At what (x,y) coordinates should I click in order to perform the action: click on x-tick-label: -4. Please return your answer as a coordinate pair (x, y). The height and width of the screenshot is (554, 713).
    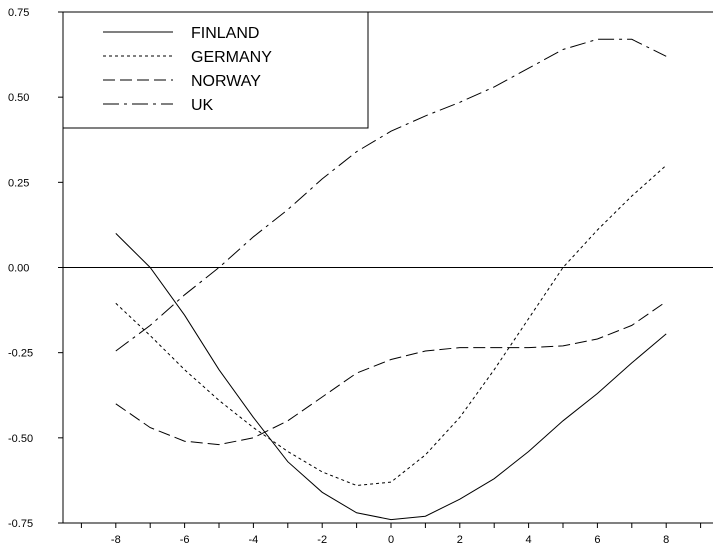
    Looking at the image, I should click on (254, 540).